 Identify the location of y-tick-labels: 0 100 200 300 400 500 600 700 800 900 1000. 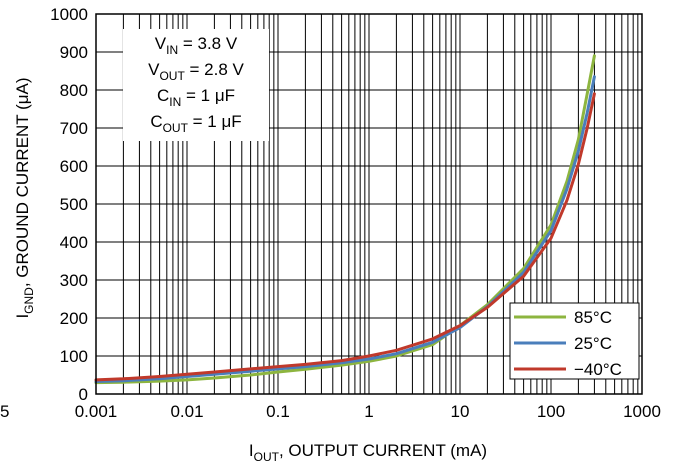
(69, 204).